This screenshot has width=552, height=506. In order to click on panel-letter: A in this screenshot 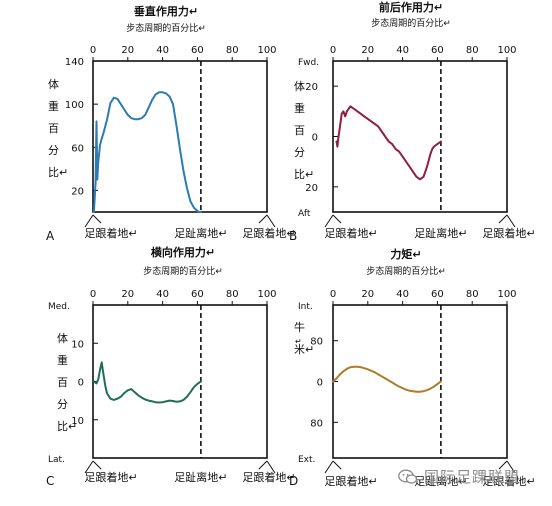, I will do `click(50, 236)`.